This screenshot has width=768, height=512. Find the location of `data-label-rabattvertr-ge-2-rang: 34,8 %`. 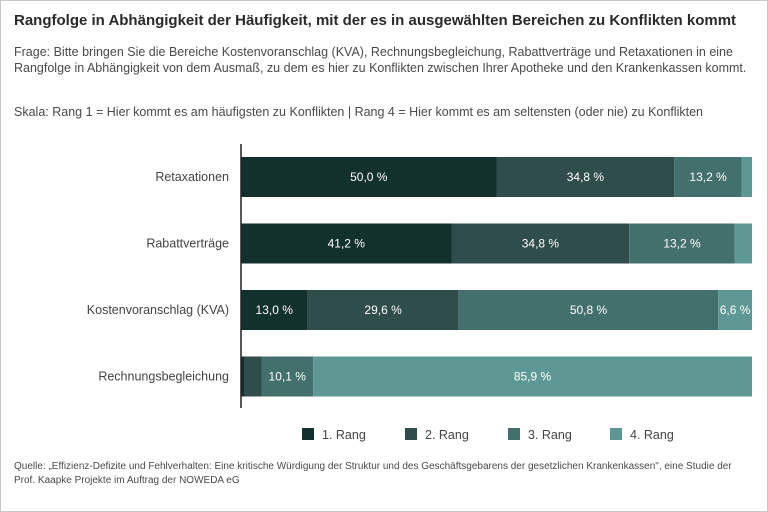

data-label-rabattvertr-ge-2-rang: 34,8 % is located at coordinates (541, 244).